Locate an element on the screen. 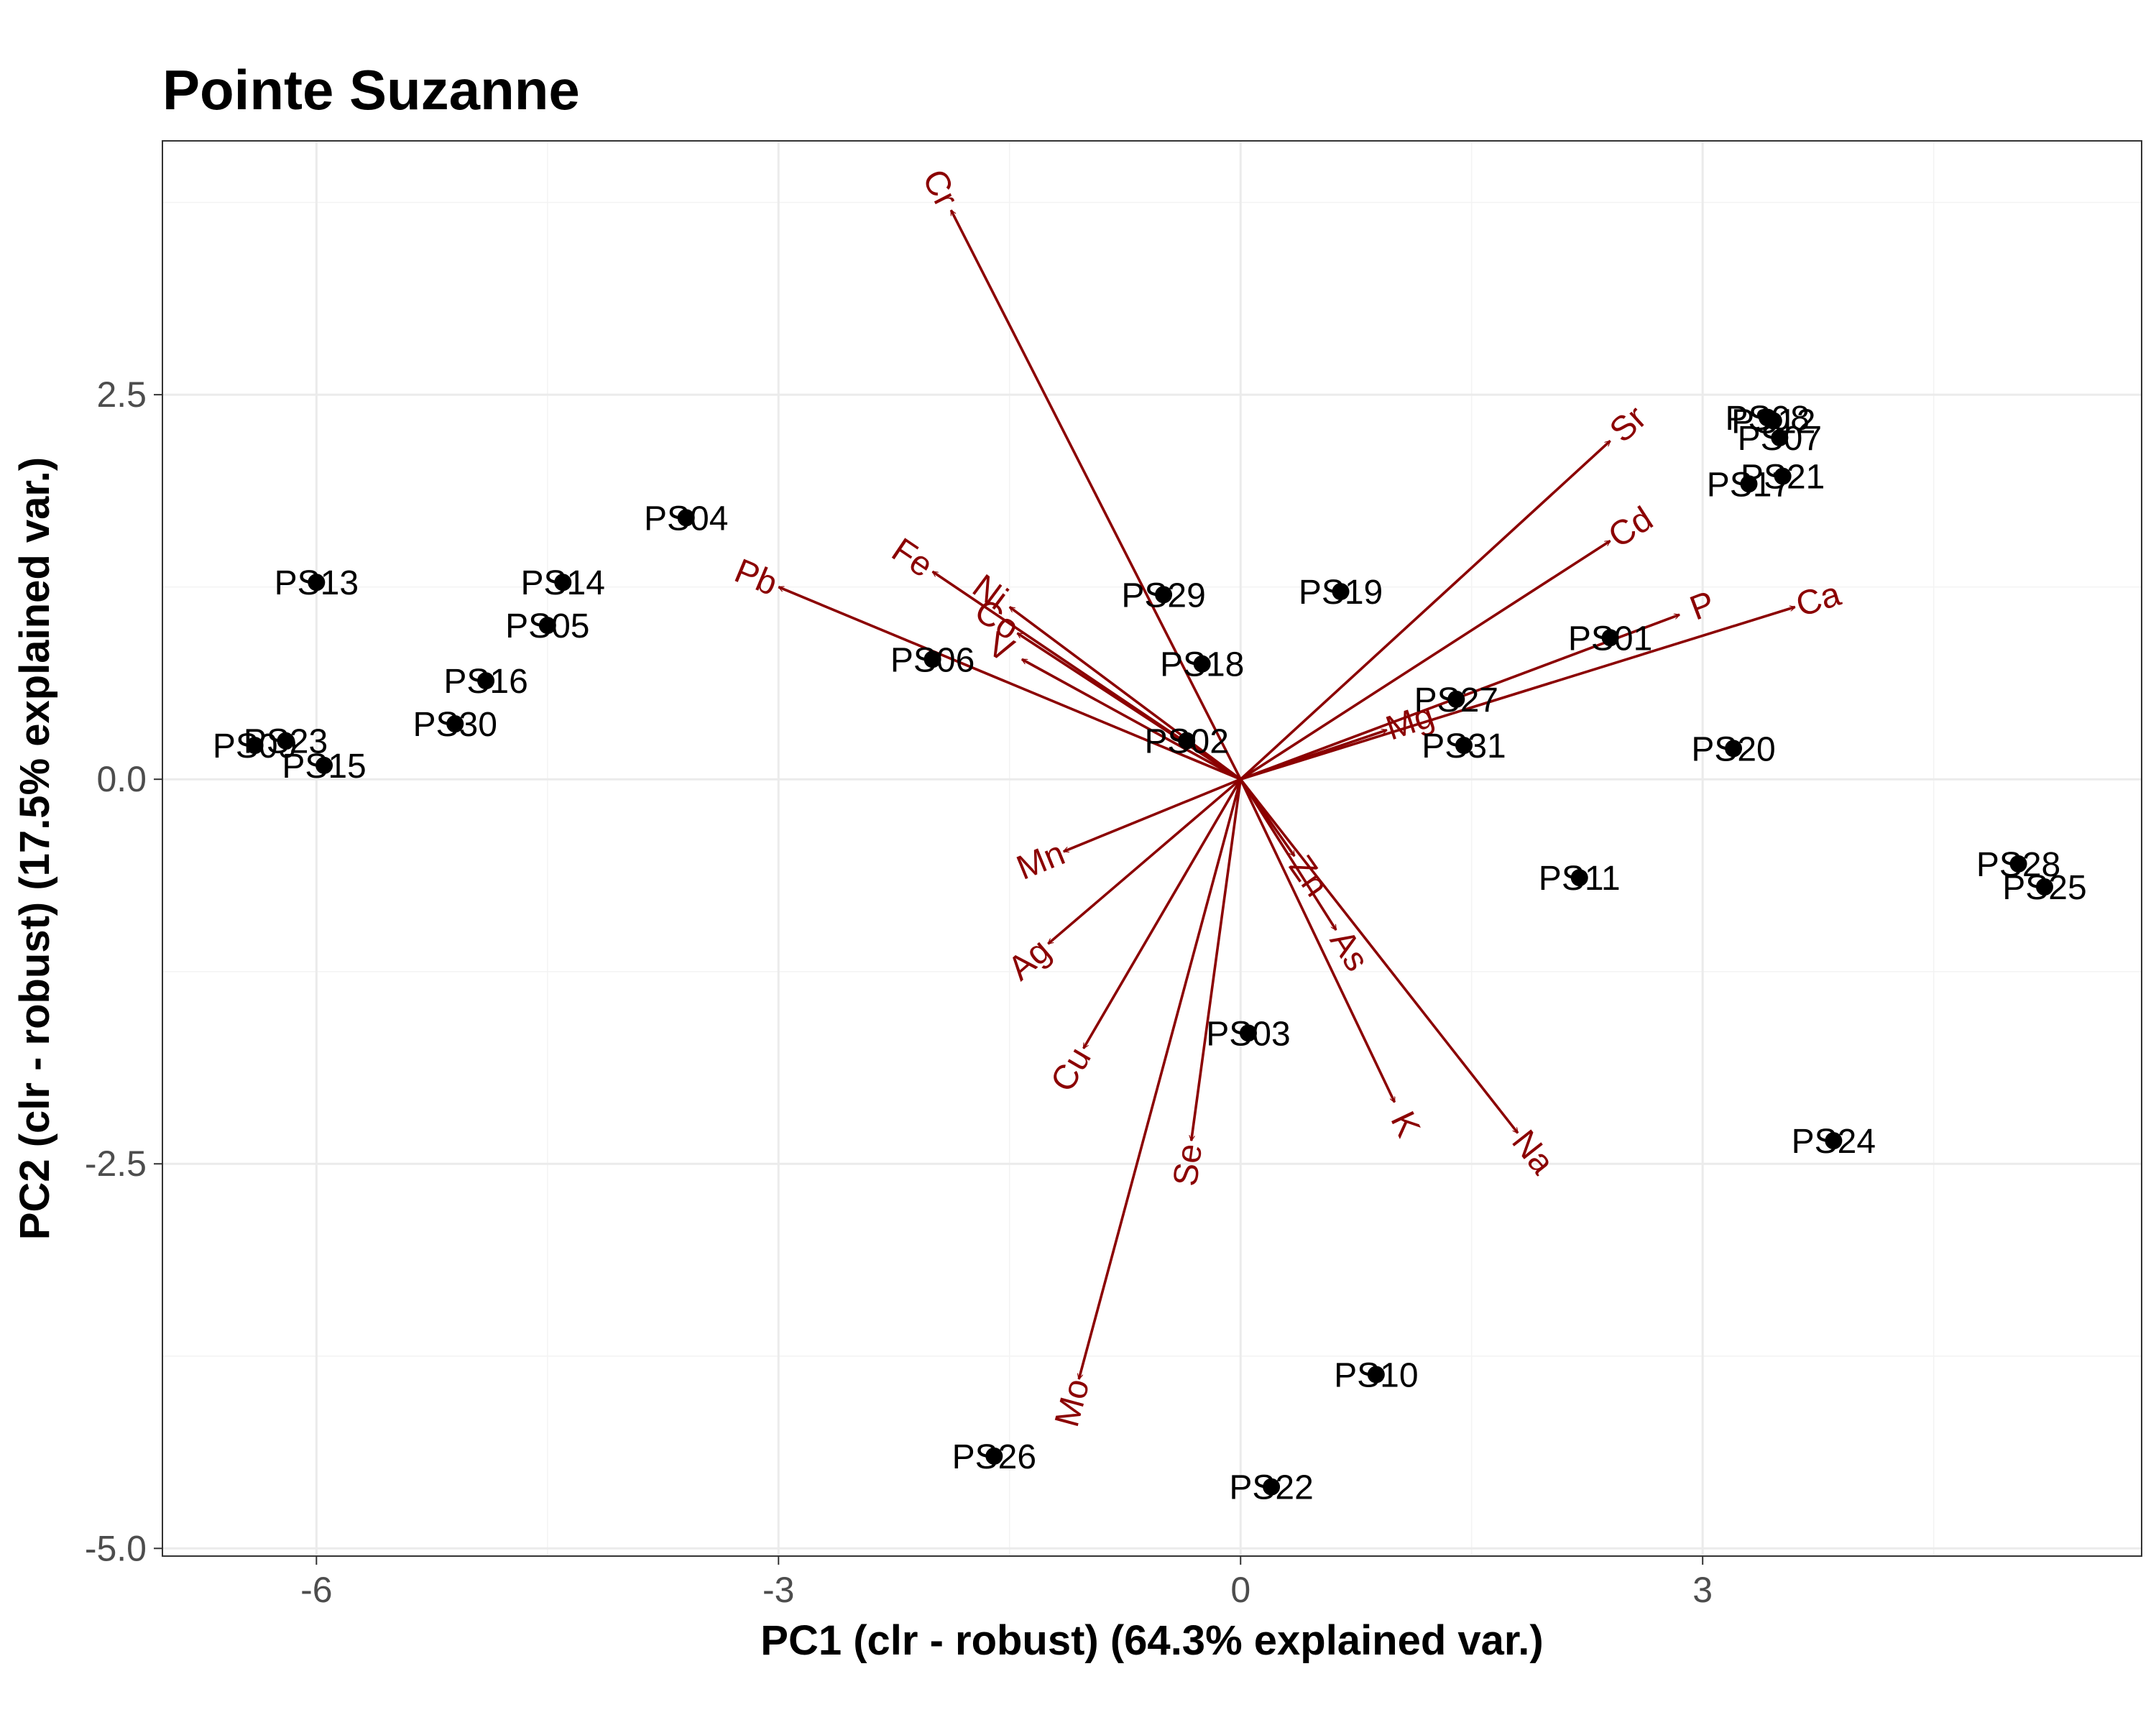  point-label-ps01: PS01 is located at coordinates (1610, 639).